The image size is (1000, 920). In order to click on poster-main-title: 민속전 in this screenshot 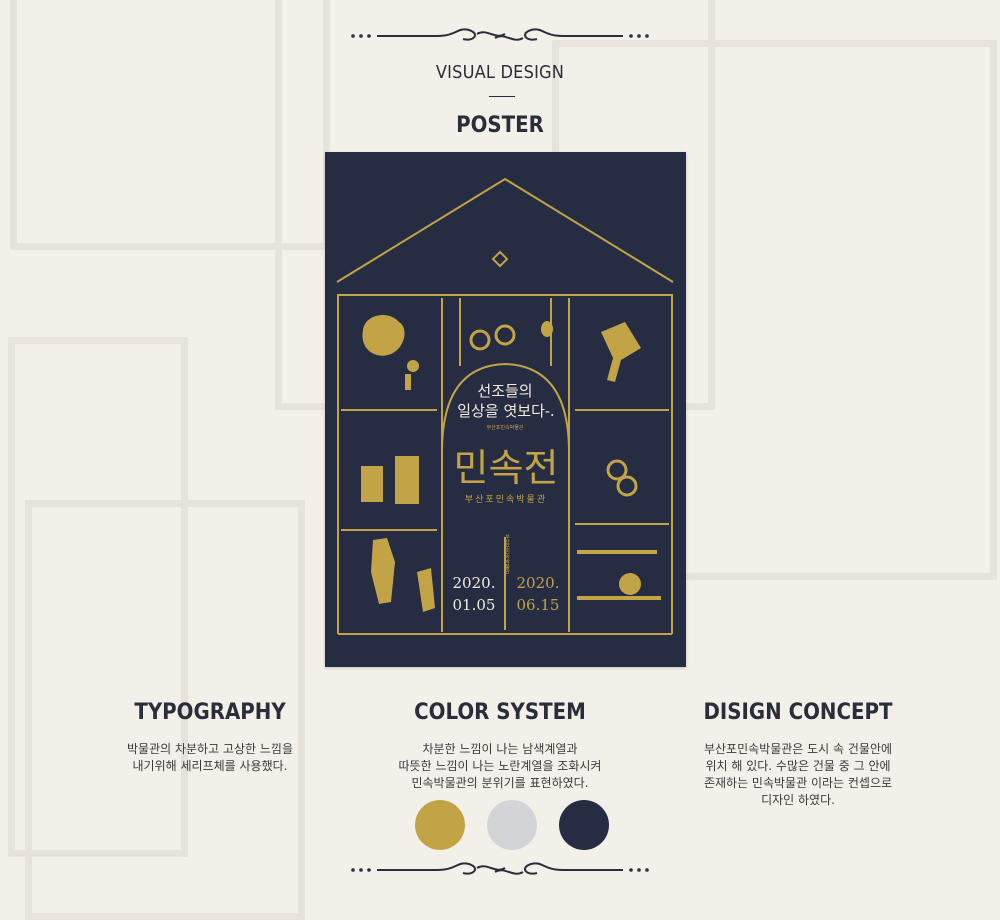, I will do `click(506, 468)`.